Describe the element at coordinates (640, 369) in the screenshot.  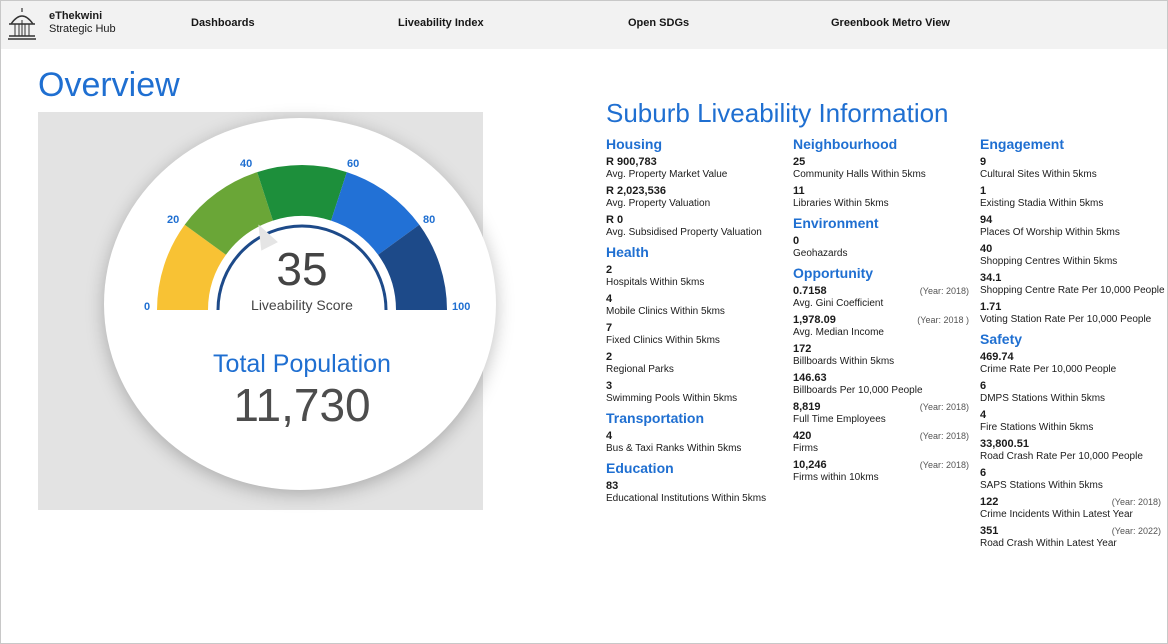
I see `metric-label: Regional Parks` at that location.